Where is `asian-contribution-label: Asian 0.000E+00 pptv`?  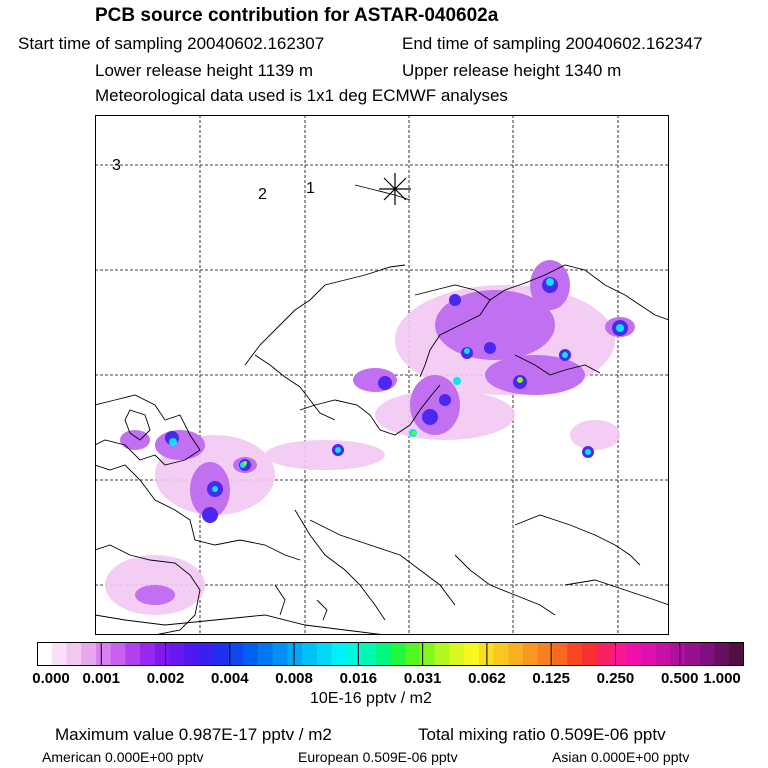 asian-contribution-label: Asian 0.000E+00 pptv is located at coordinates (621, 757).